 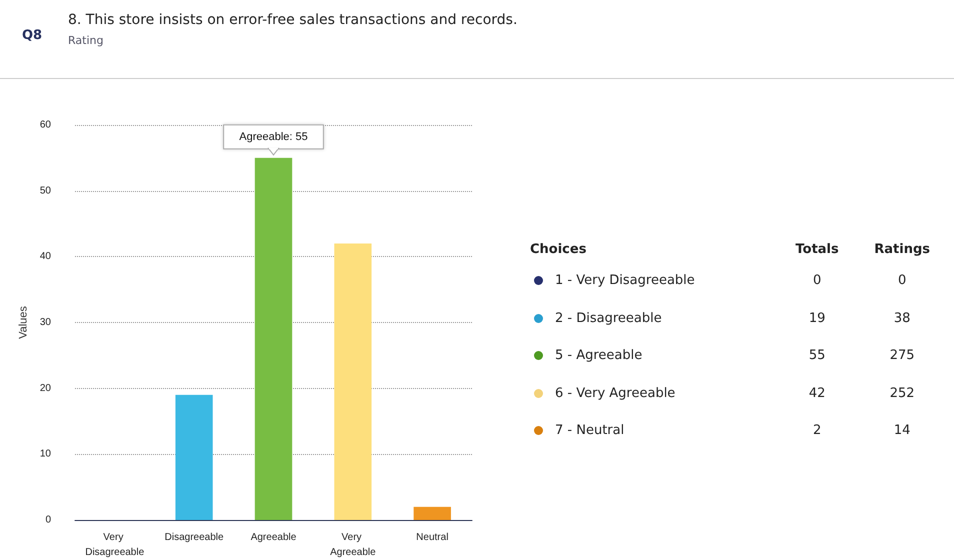 What do you see at coordinates (48, 520) in the screenshot?
I see `y-tick-label: 0` at bounding box center [48, 520].